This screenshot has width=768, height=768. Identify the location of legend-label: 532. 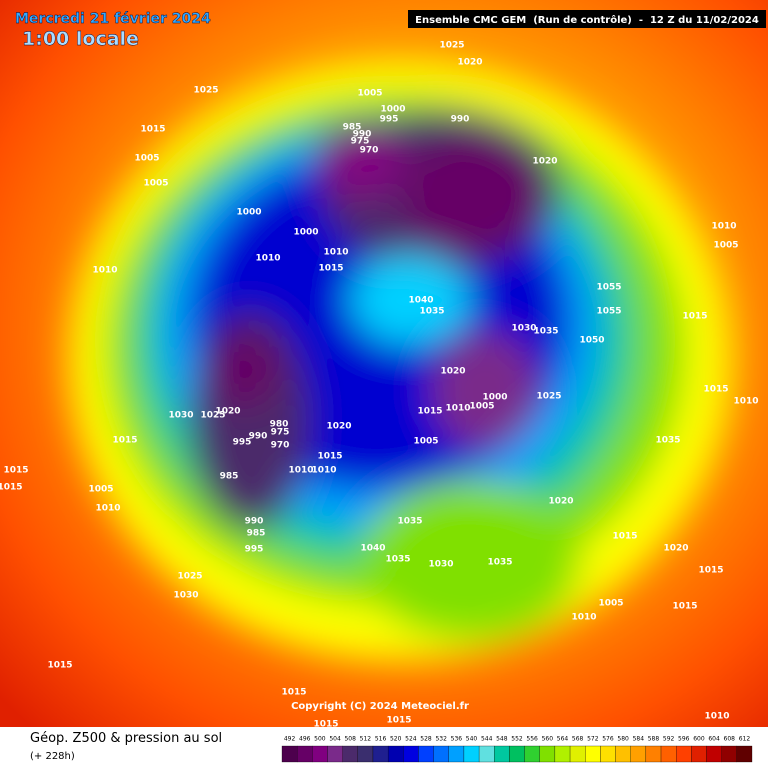
(441, 739).